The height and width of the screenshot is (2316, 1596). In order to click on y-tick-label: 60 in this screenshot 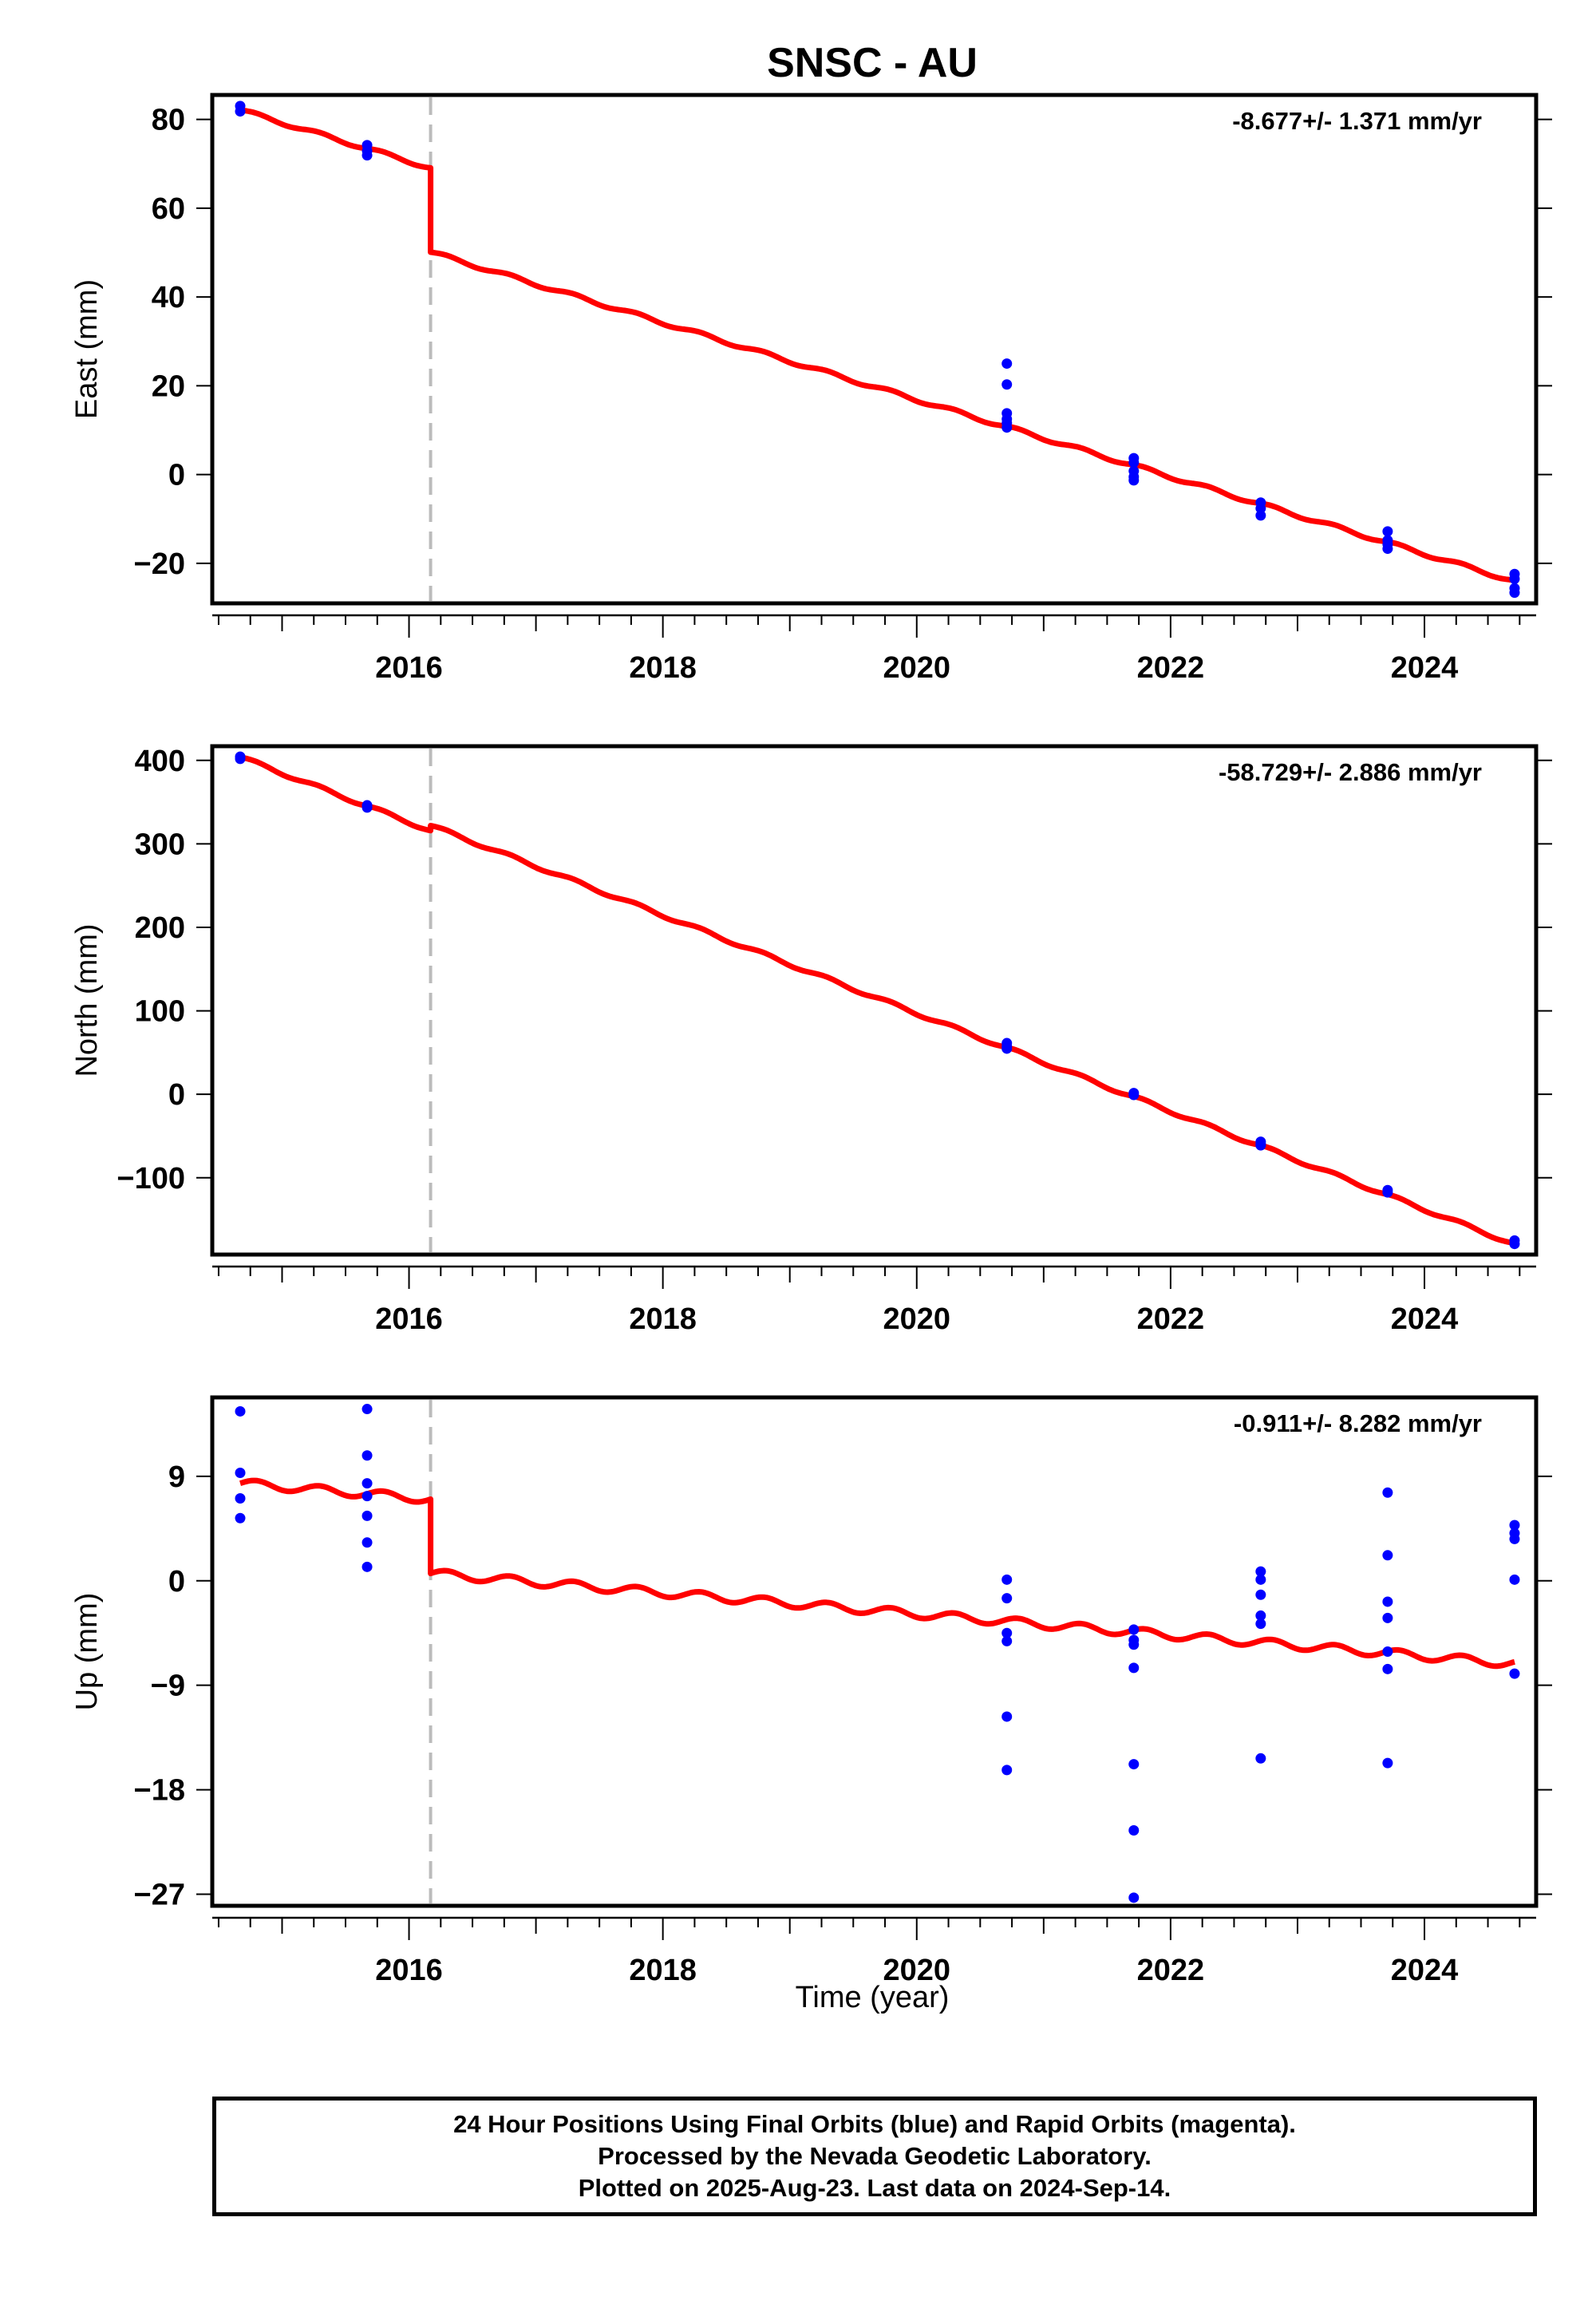, I will do `click(168, 209)`.